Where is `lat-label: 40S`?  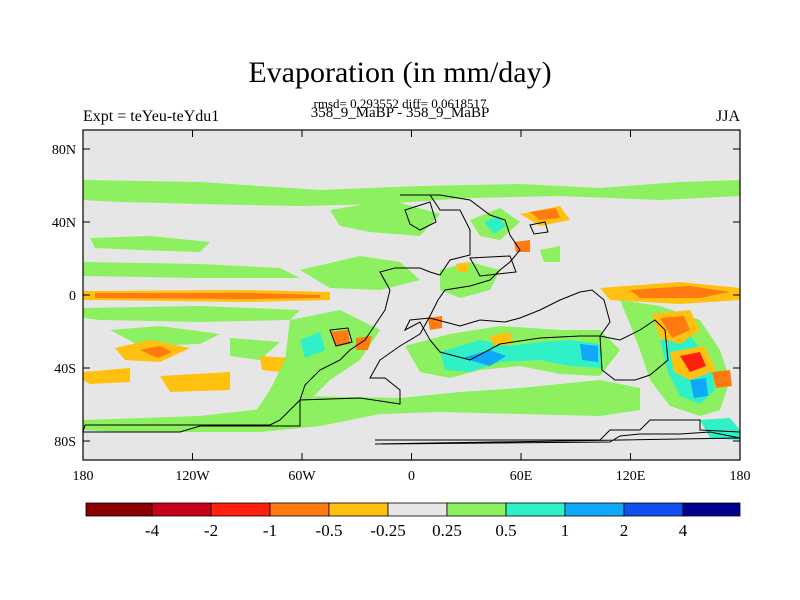 lat-label: 40S is located at coordinates (65, 369).